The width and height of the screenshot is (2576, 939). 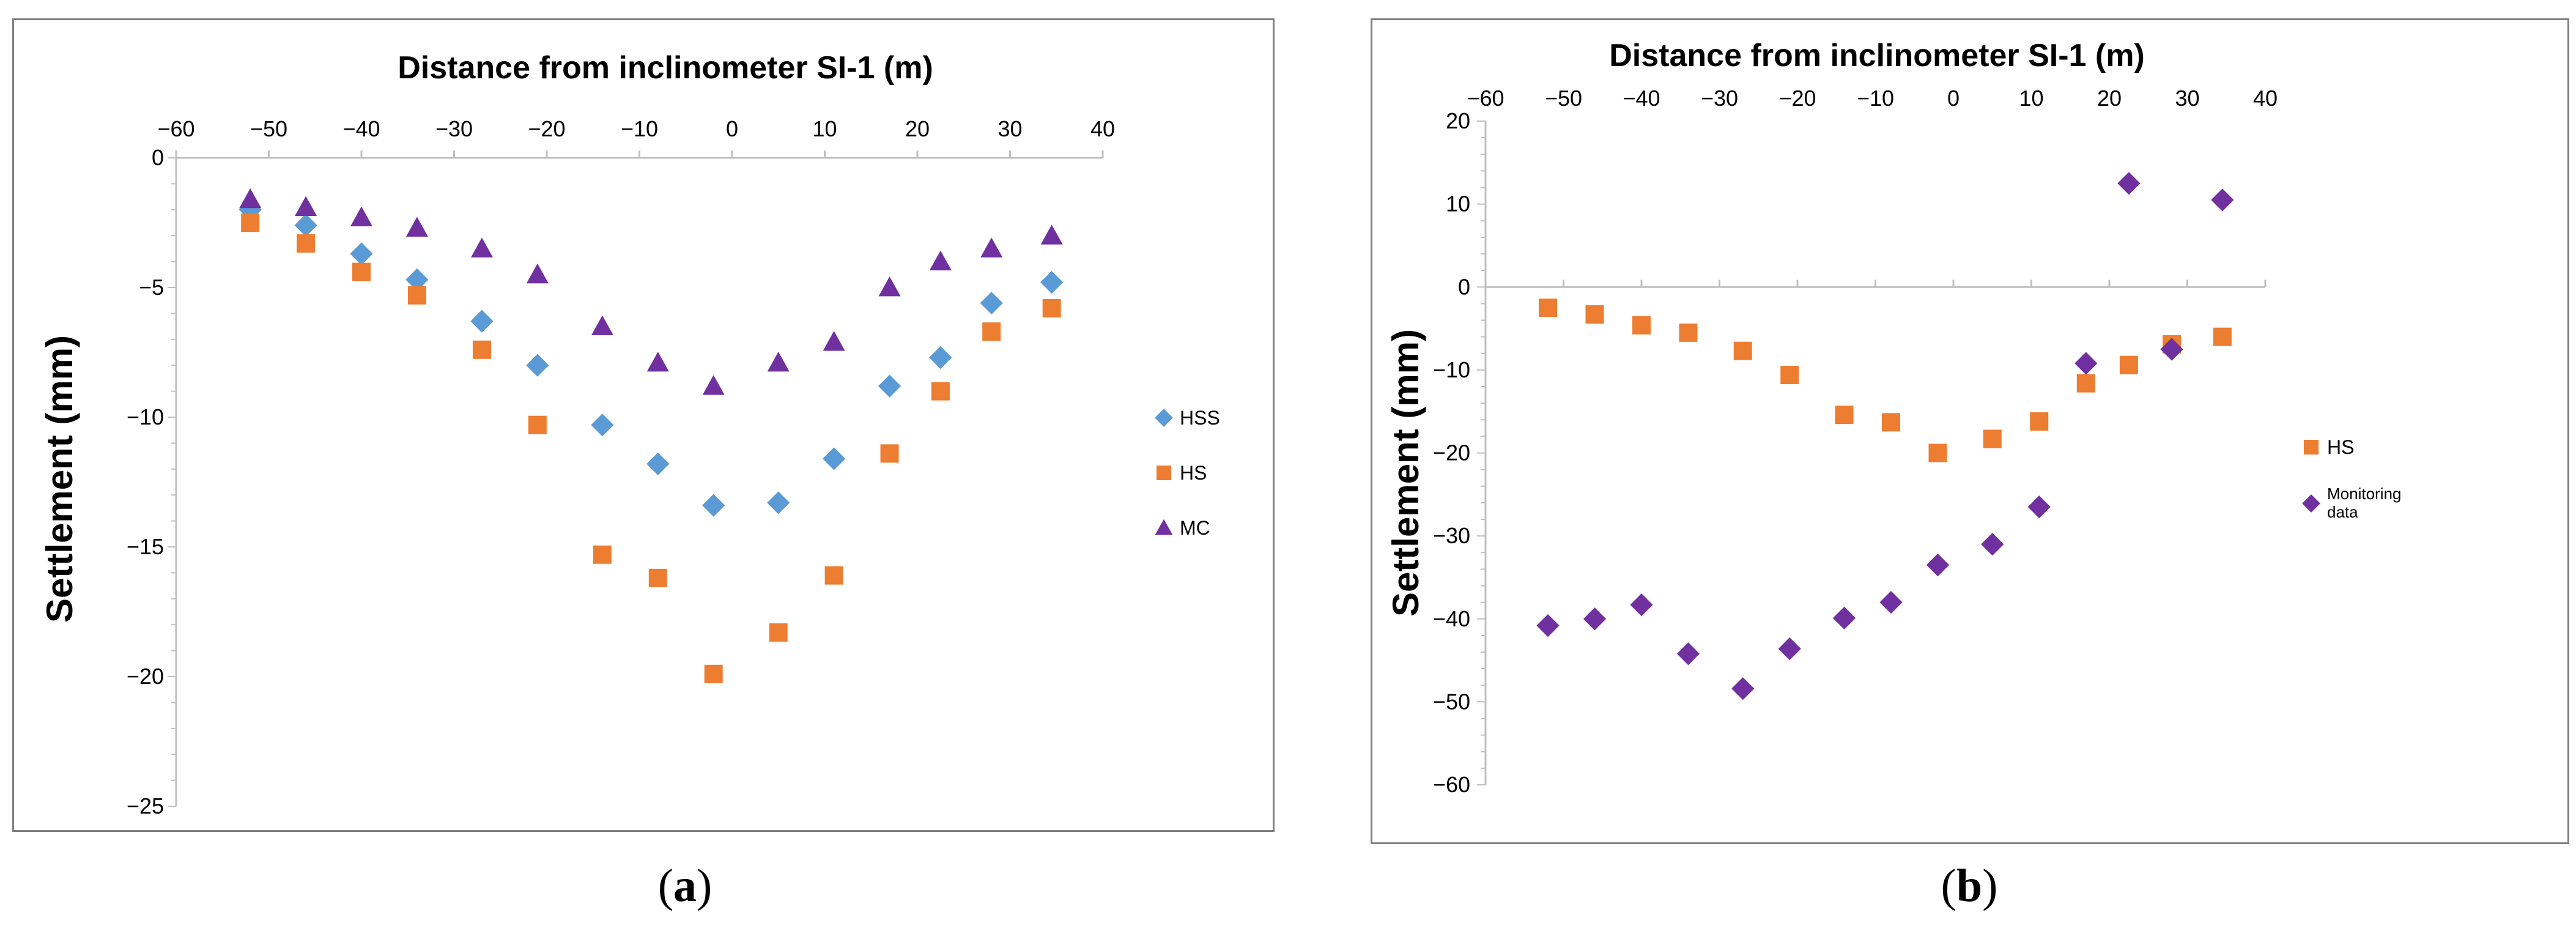 I want to click on chart-b-xtick-label: 10, so click(x=2031, y=99).